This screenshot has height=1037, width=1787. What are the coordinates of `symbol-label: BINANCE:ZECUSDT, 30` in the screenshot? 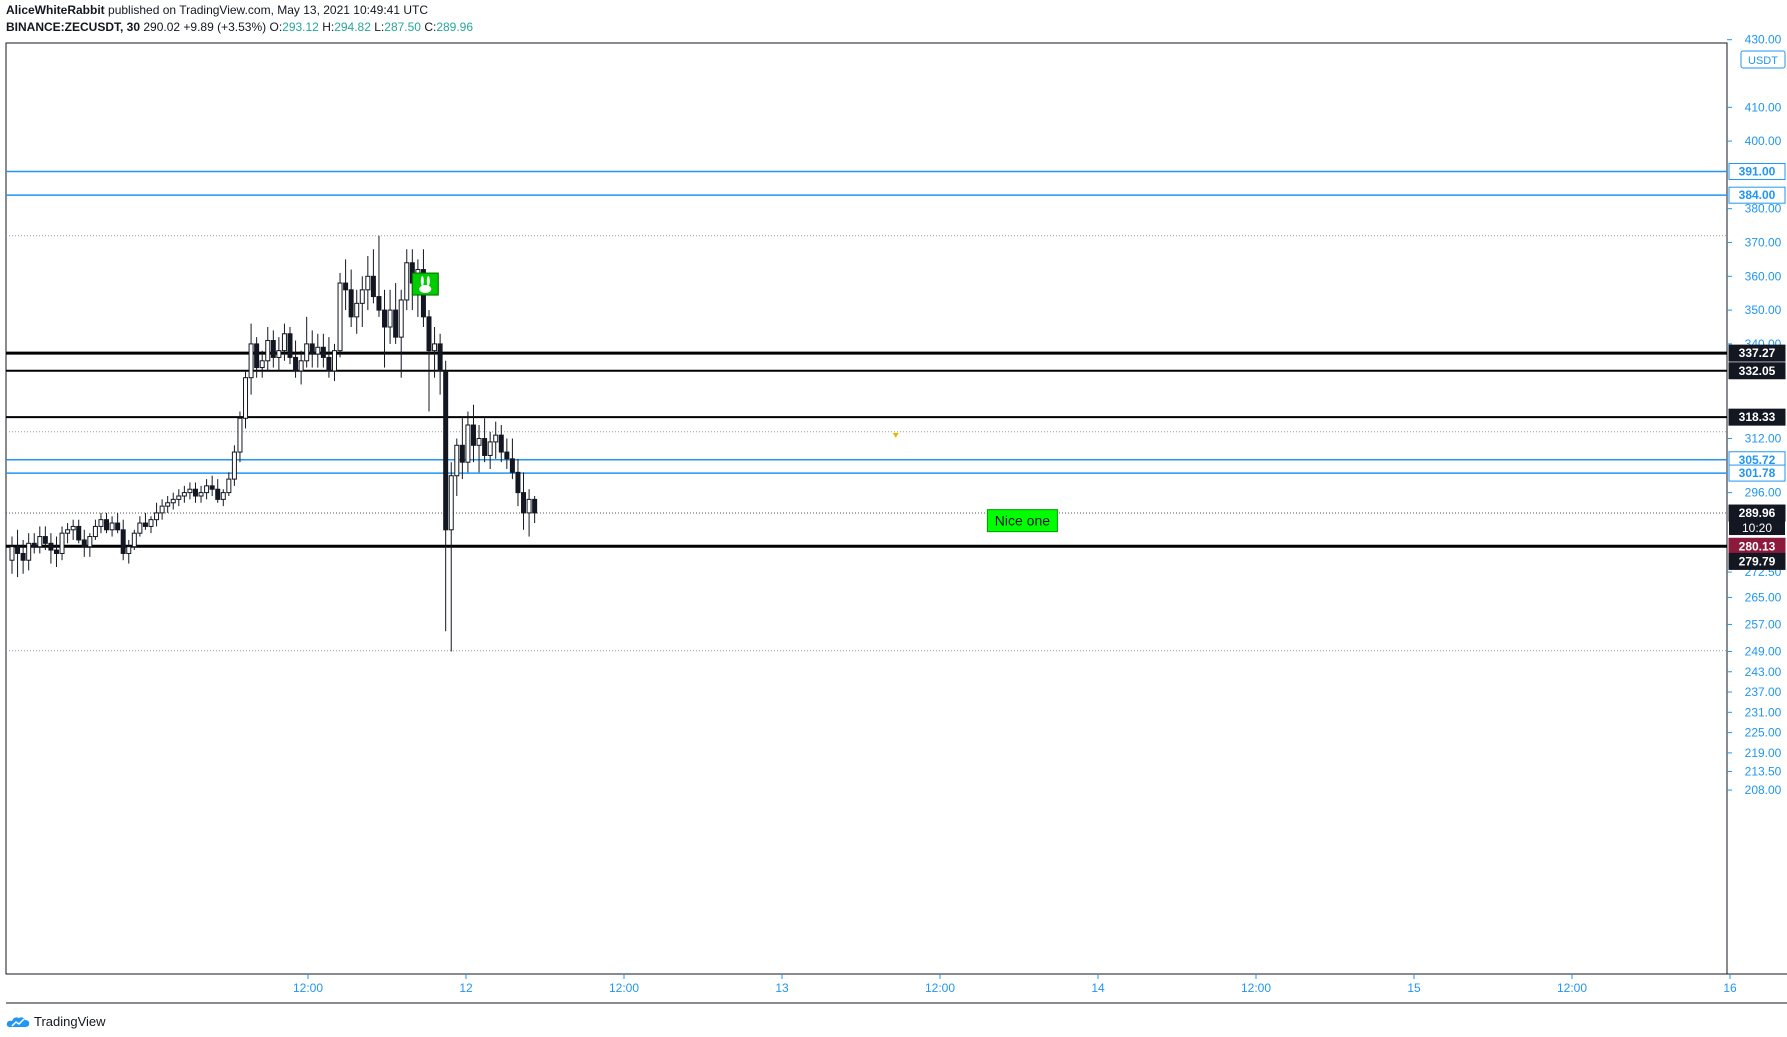 It's located at (73, 27).